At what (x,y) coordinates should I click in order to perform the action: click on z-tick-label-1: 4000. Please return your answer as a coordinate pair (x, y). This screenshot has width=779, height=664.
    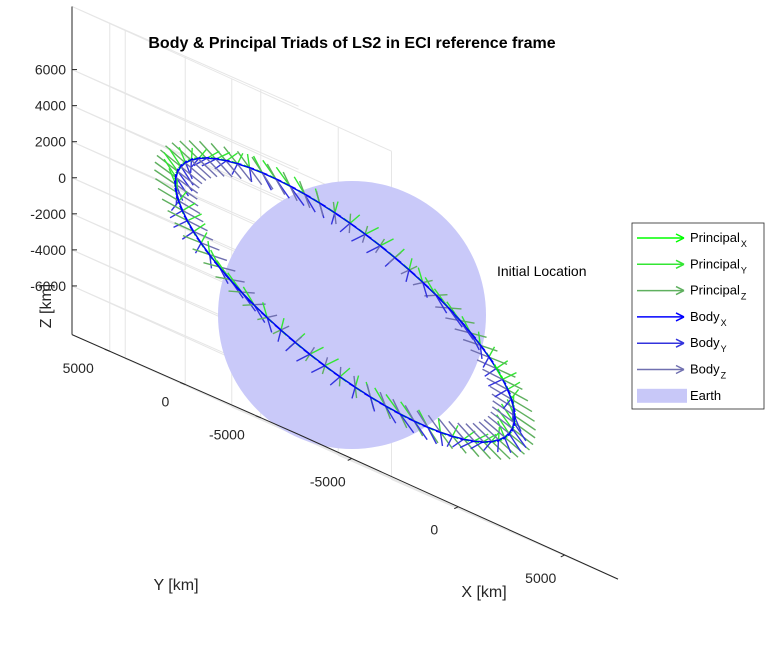
    Looking at the image, I should click on (50, 106).